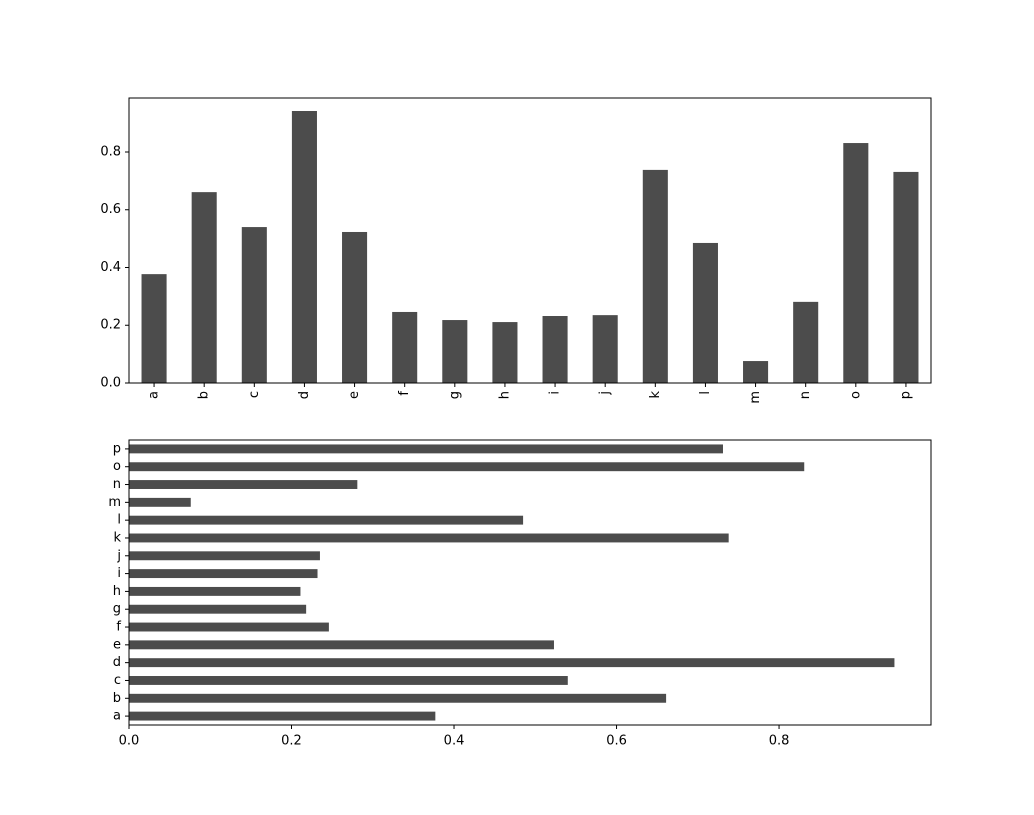 Image resolution: width=1034 pixels, height=815 pixels. I want to click on y-tick-label: b, so click(117, 698).